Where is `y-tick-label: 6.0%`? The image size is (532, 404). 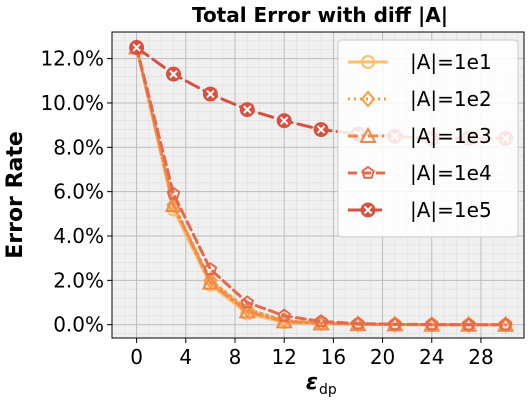 y-tick-label: 6.0% is located at coordinates (78, 192).